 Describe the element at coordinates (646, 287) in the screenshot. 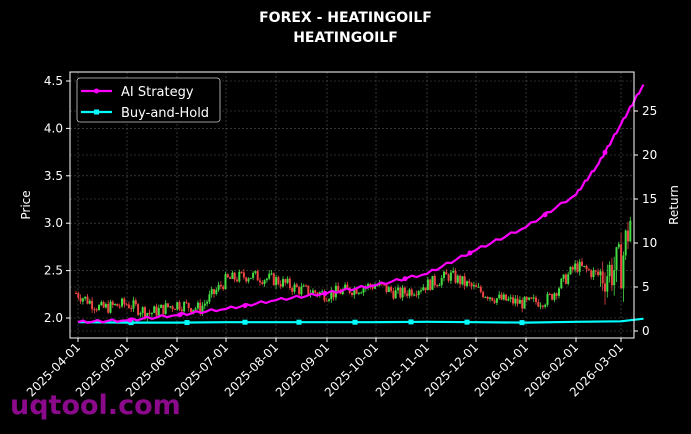

I see `svg-text: 5` at that location.